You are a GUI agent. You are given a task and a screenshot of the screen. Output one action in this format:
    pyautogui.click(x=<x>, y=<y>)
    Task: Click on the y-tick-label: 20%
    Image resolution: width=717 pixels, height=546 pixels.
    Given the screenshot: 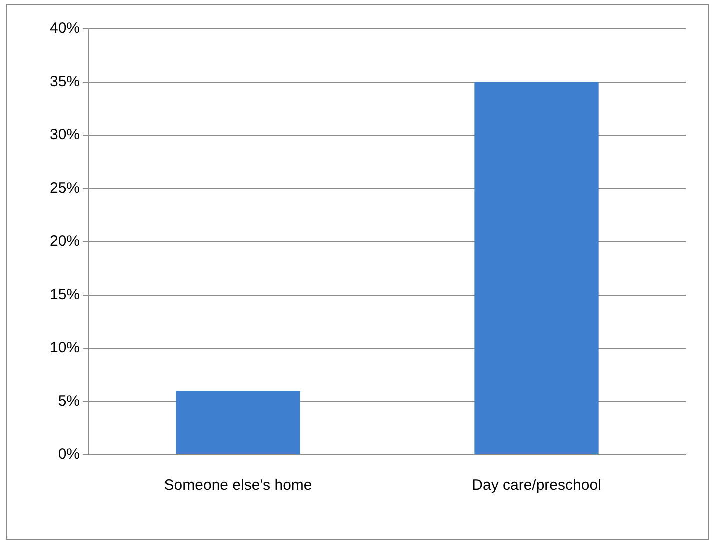 What is the action you would take?
    pyautogui.click(x=65, y=241)
    